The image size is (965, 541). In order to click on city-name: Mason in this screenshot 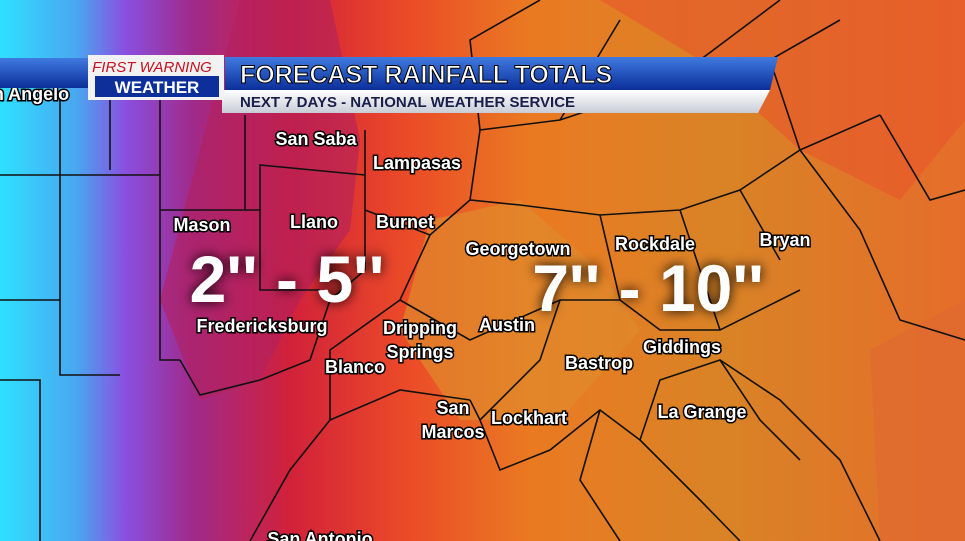, I will do `click(201, 225)`.